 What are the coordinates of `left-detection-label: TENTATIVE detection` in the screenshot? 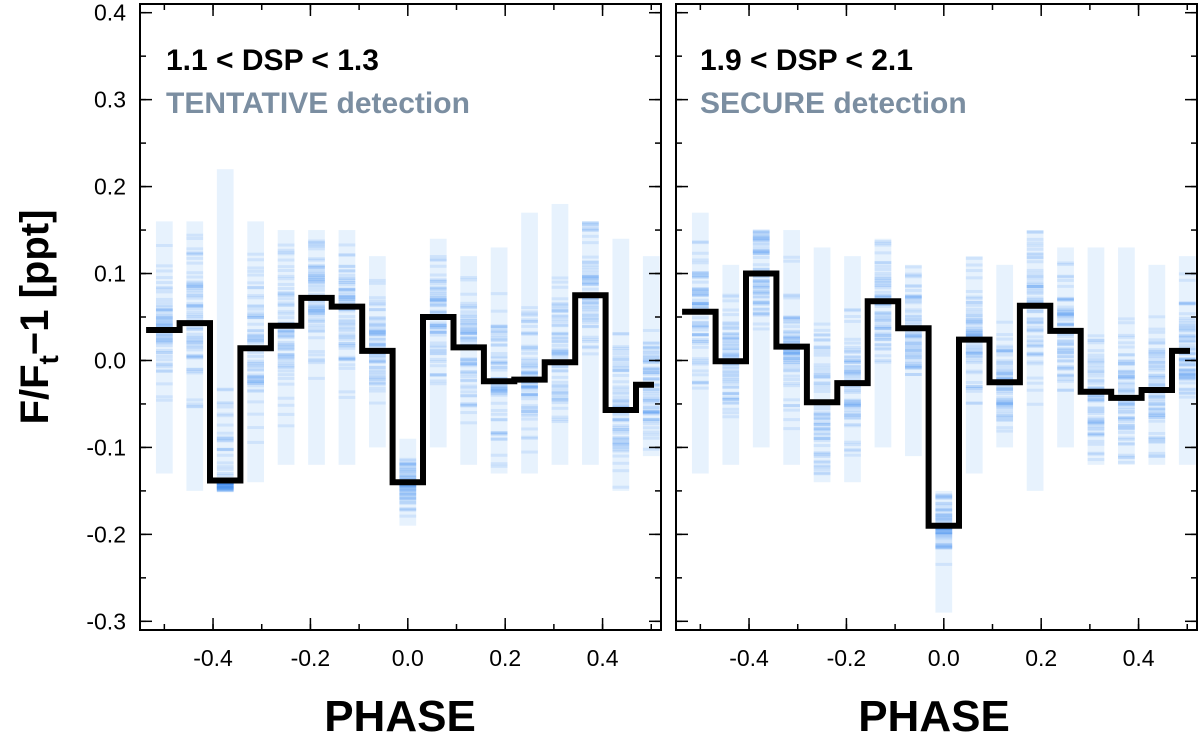 It's located at (318, 103).